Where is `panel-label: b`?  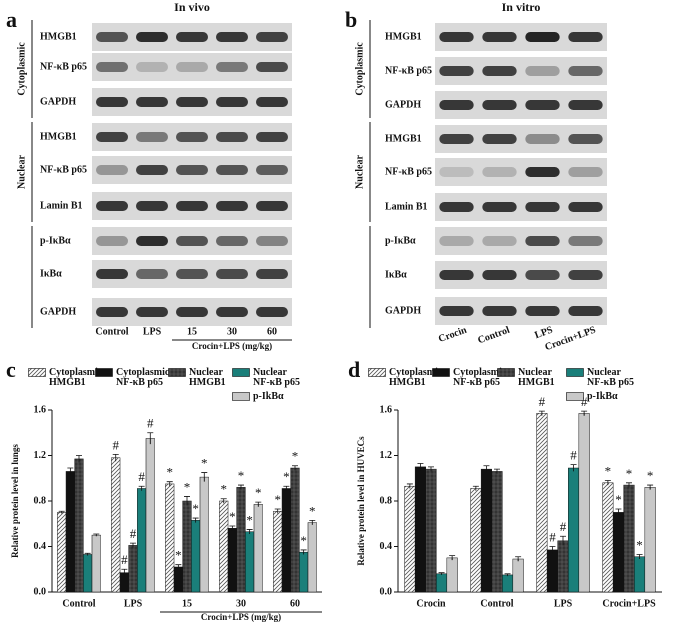 panel-label: b is located at coordinates (351, 19).